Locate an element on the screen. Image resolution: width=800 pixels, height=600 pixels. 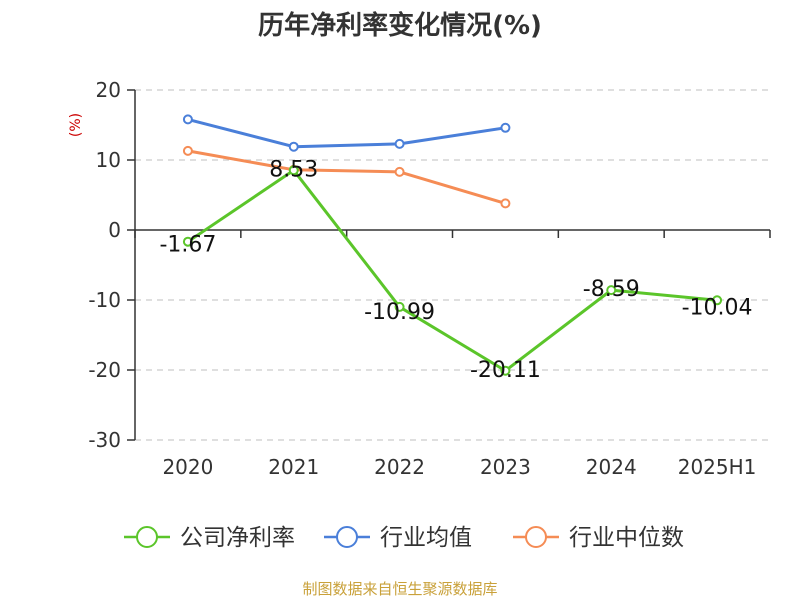
legend-item: 公司净利率 is located at coordinates (209, 538).